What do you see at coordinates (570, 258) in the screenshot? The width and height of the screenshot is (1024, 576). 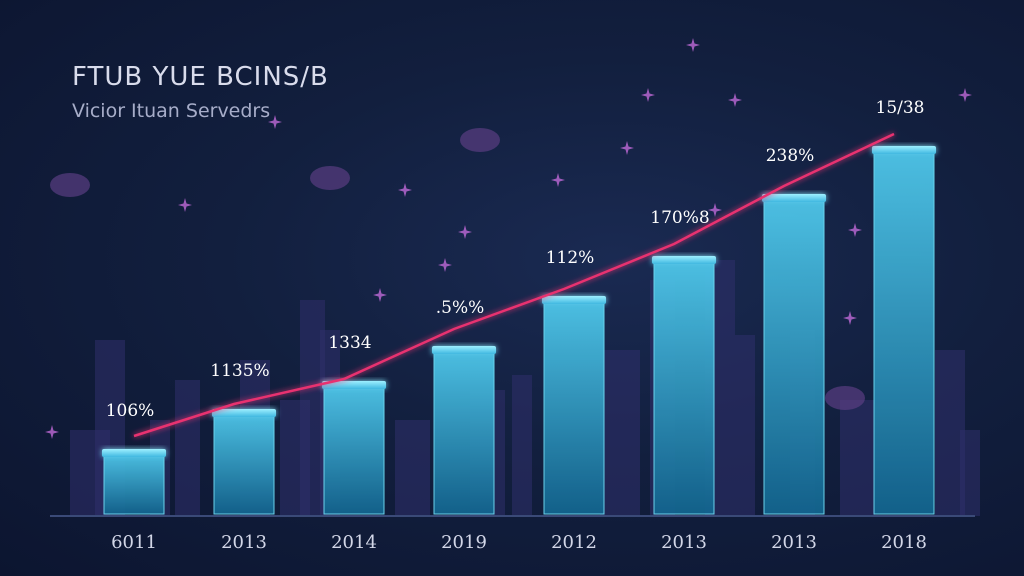 I see `data-label: 112%` at bounding box center [570, 258].